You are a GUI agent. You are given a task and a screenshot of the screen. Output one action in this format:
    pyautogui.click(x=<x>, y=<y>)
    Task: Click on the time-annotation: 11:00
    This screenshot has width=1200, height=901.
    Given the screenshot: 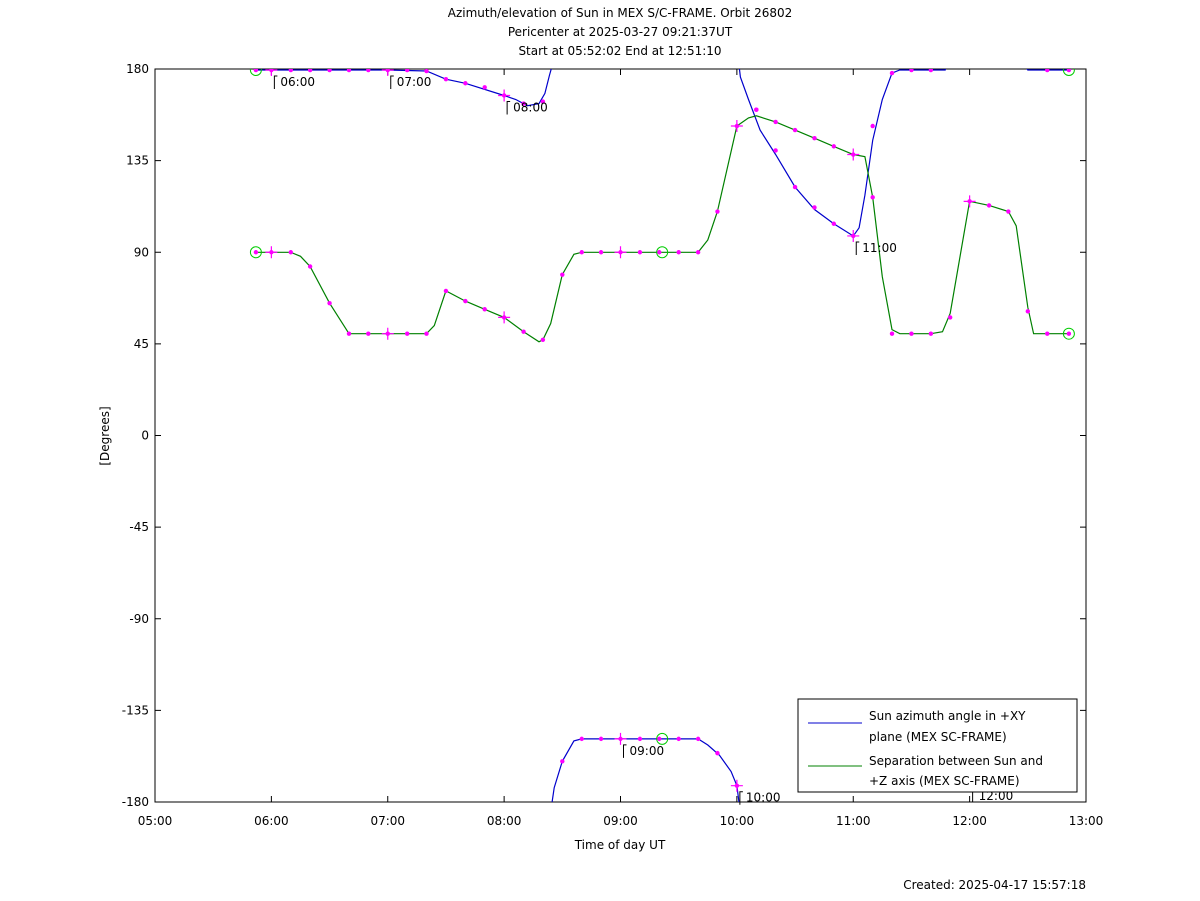 What is the action you would take?
    pyautogui.click(x=876, y=248)
    